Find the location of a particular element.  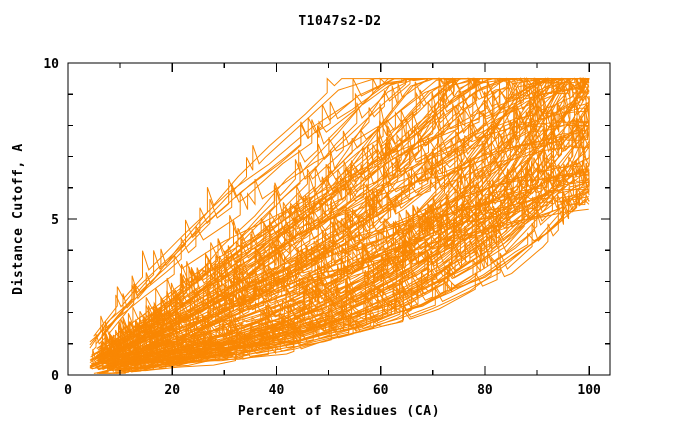

x-tick-label: 60 is located at coordinates (381, 390).